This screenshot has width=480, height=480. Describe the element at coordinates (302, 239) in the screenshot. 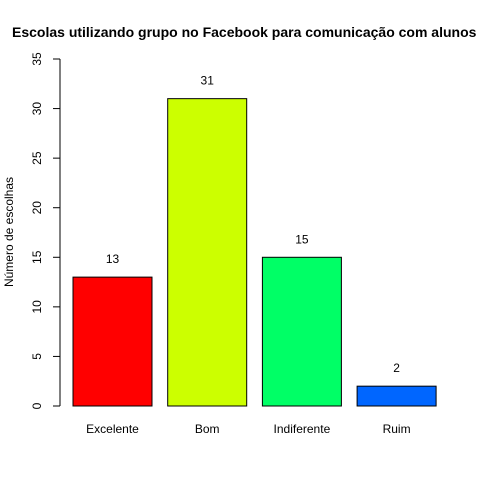

I see `value-label: 15` at that location.